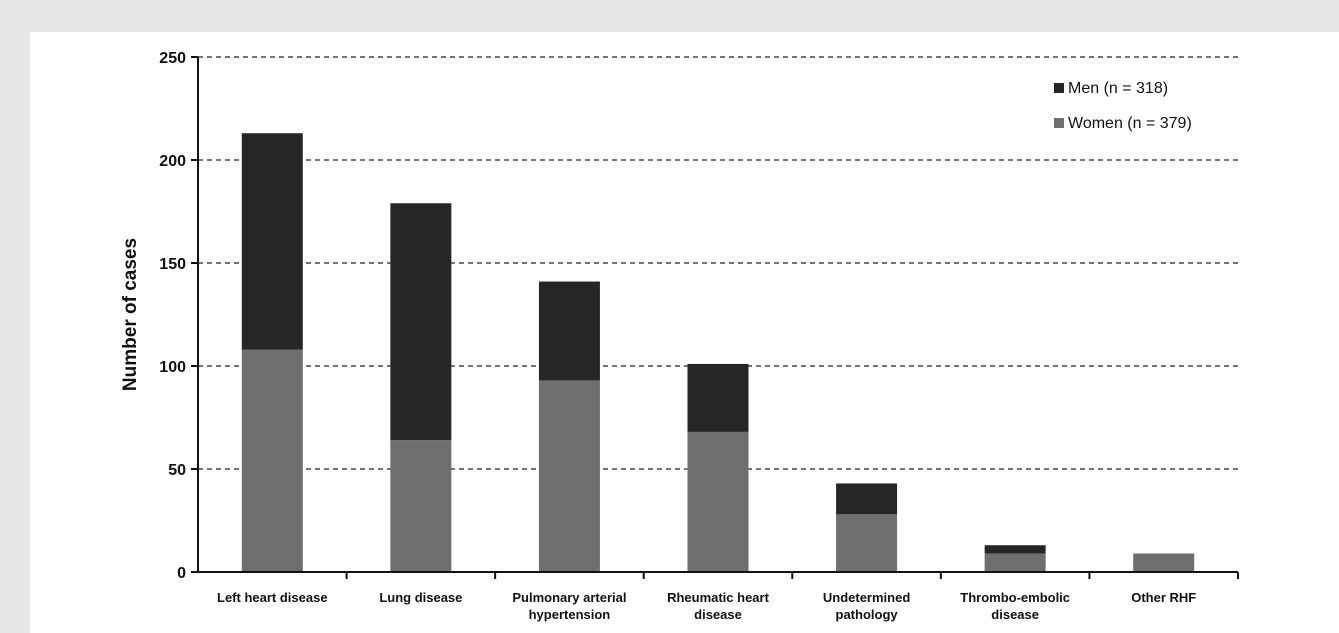 This screenshot has width=1339, height=633. I want to click on legend: Men (n = 318) Women (n = 379), so click(1123, 106).